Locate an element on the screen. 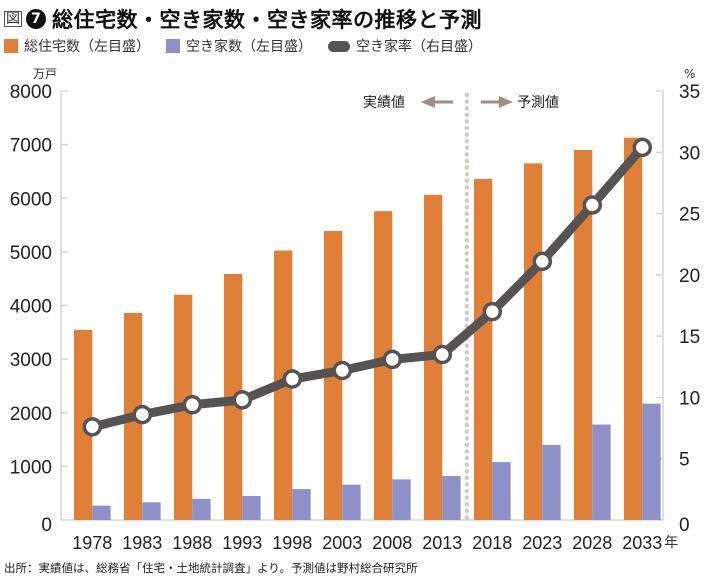  legend-swatch-vacancy-rate is located at coordinates (339, 46).